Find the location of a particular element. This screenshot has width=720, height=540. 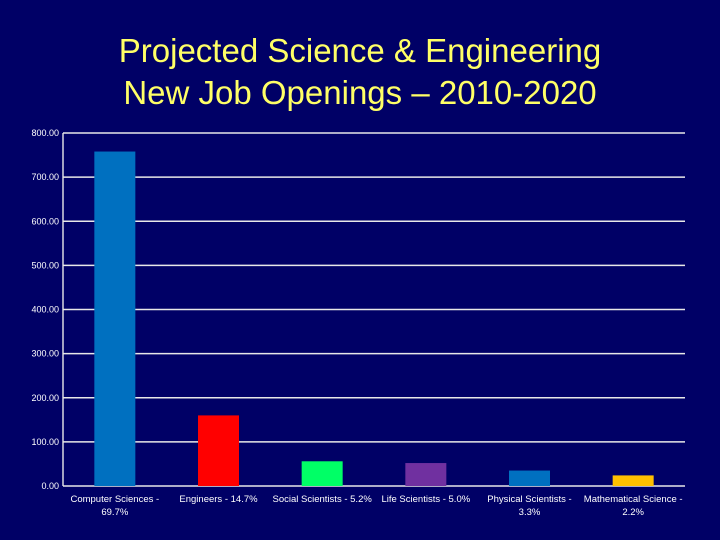

y-tick-label: 700.00 is located at coordinates (45, 177).